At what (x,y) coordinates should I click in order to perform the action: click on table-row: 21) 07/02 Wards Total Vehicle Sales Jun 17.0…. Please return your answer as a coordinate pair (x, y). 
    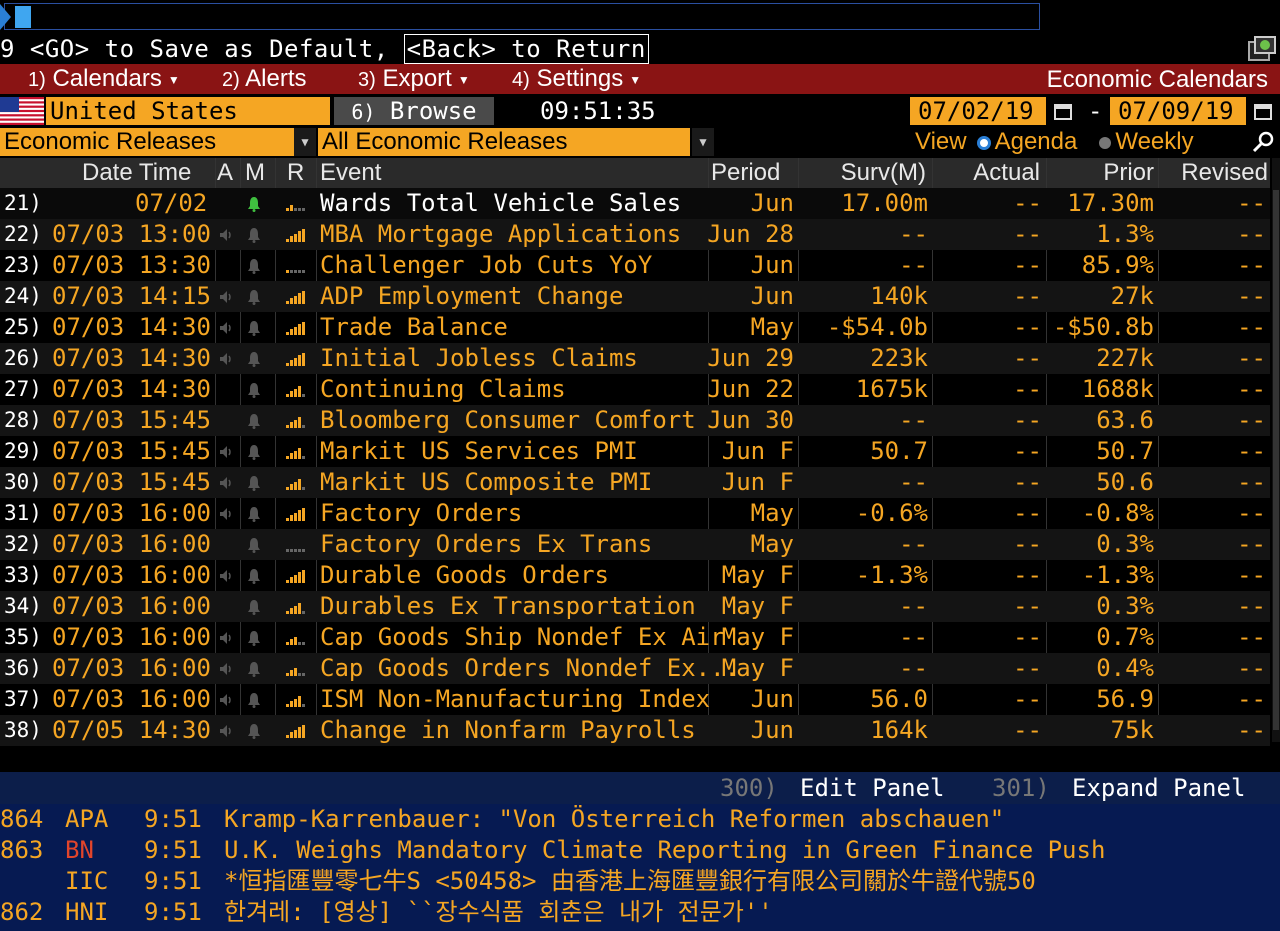
    Looking at the image, I should click on (635, 203).